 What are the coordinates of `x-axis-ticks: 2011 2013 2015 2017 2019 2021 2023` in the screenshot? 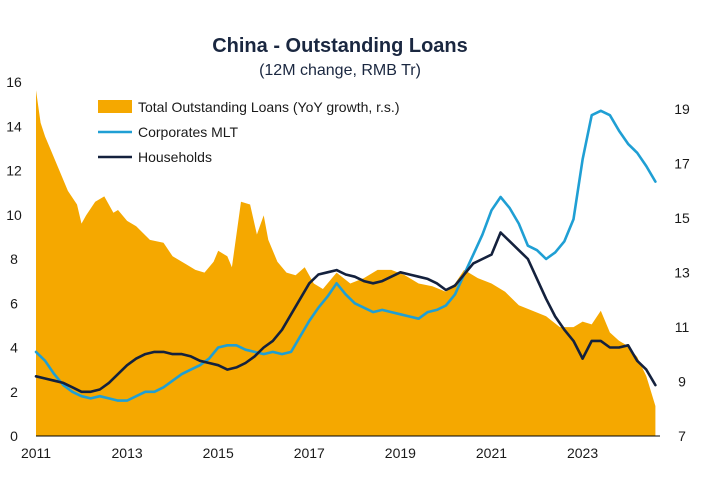 It's located at (309, 453).